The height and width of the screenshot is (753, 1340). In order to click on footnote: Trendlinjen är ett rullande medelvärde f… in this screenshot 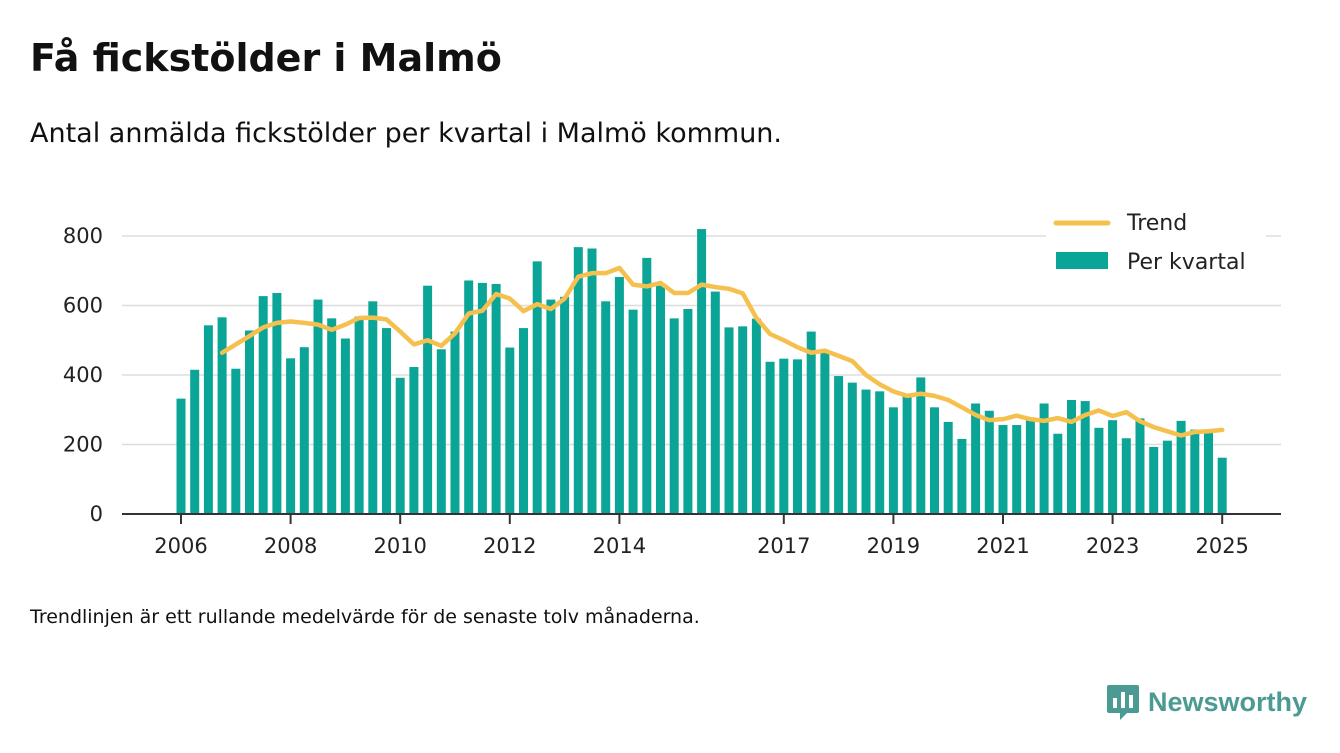, I will do `click(365, 617)`.